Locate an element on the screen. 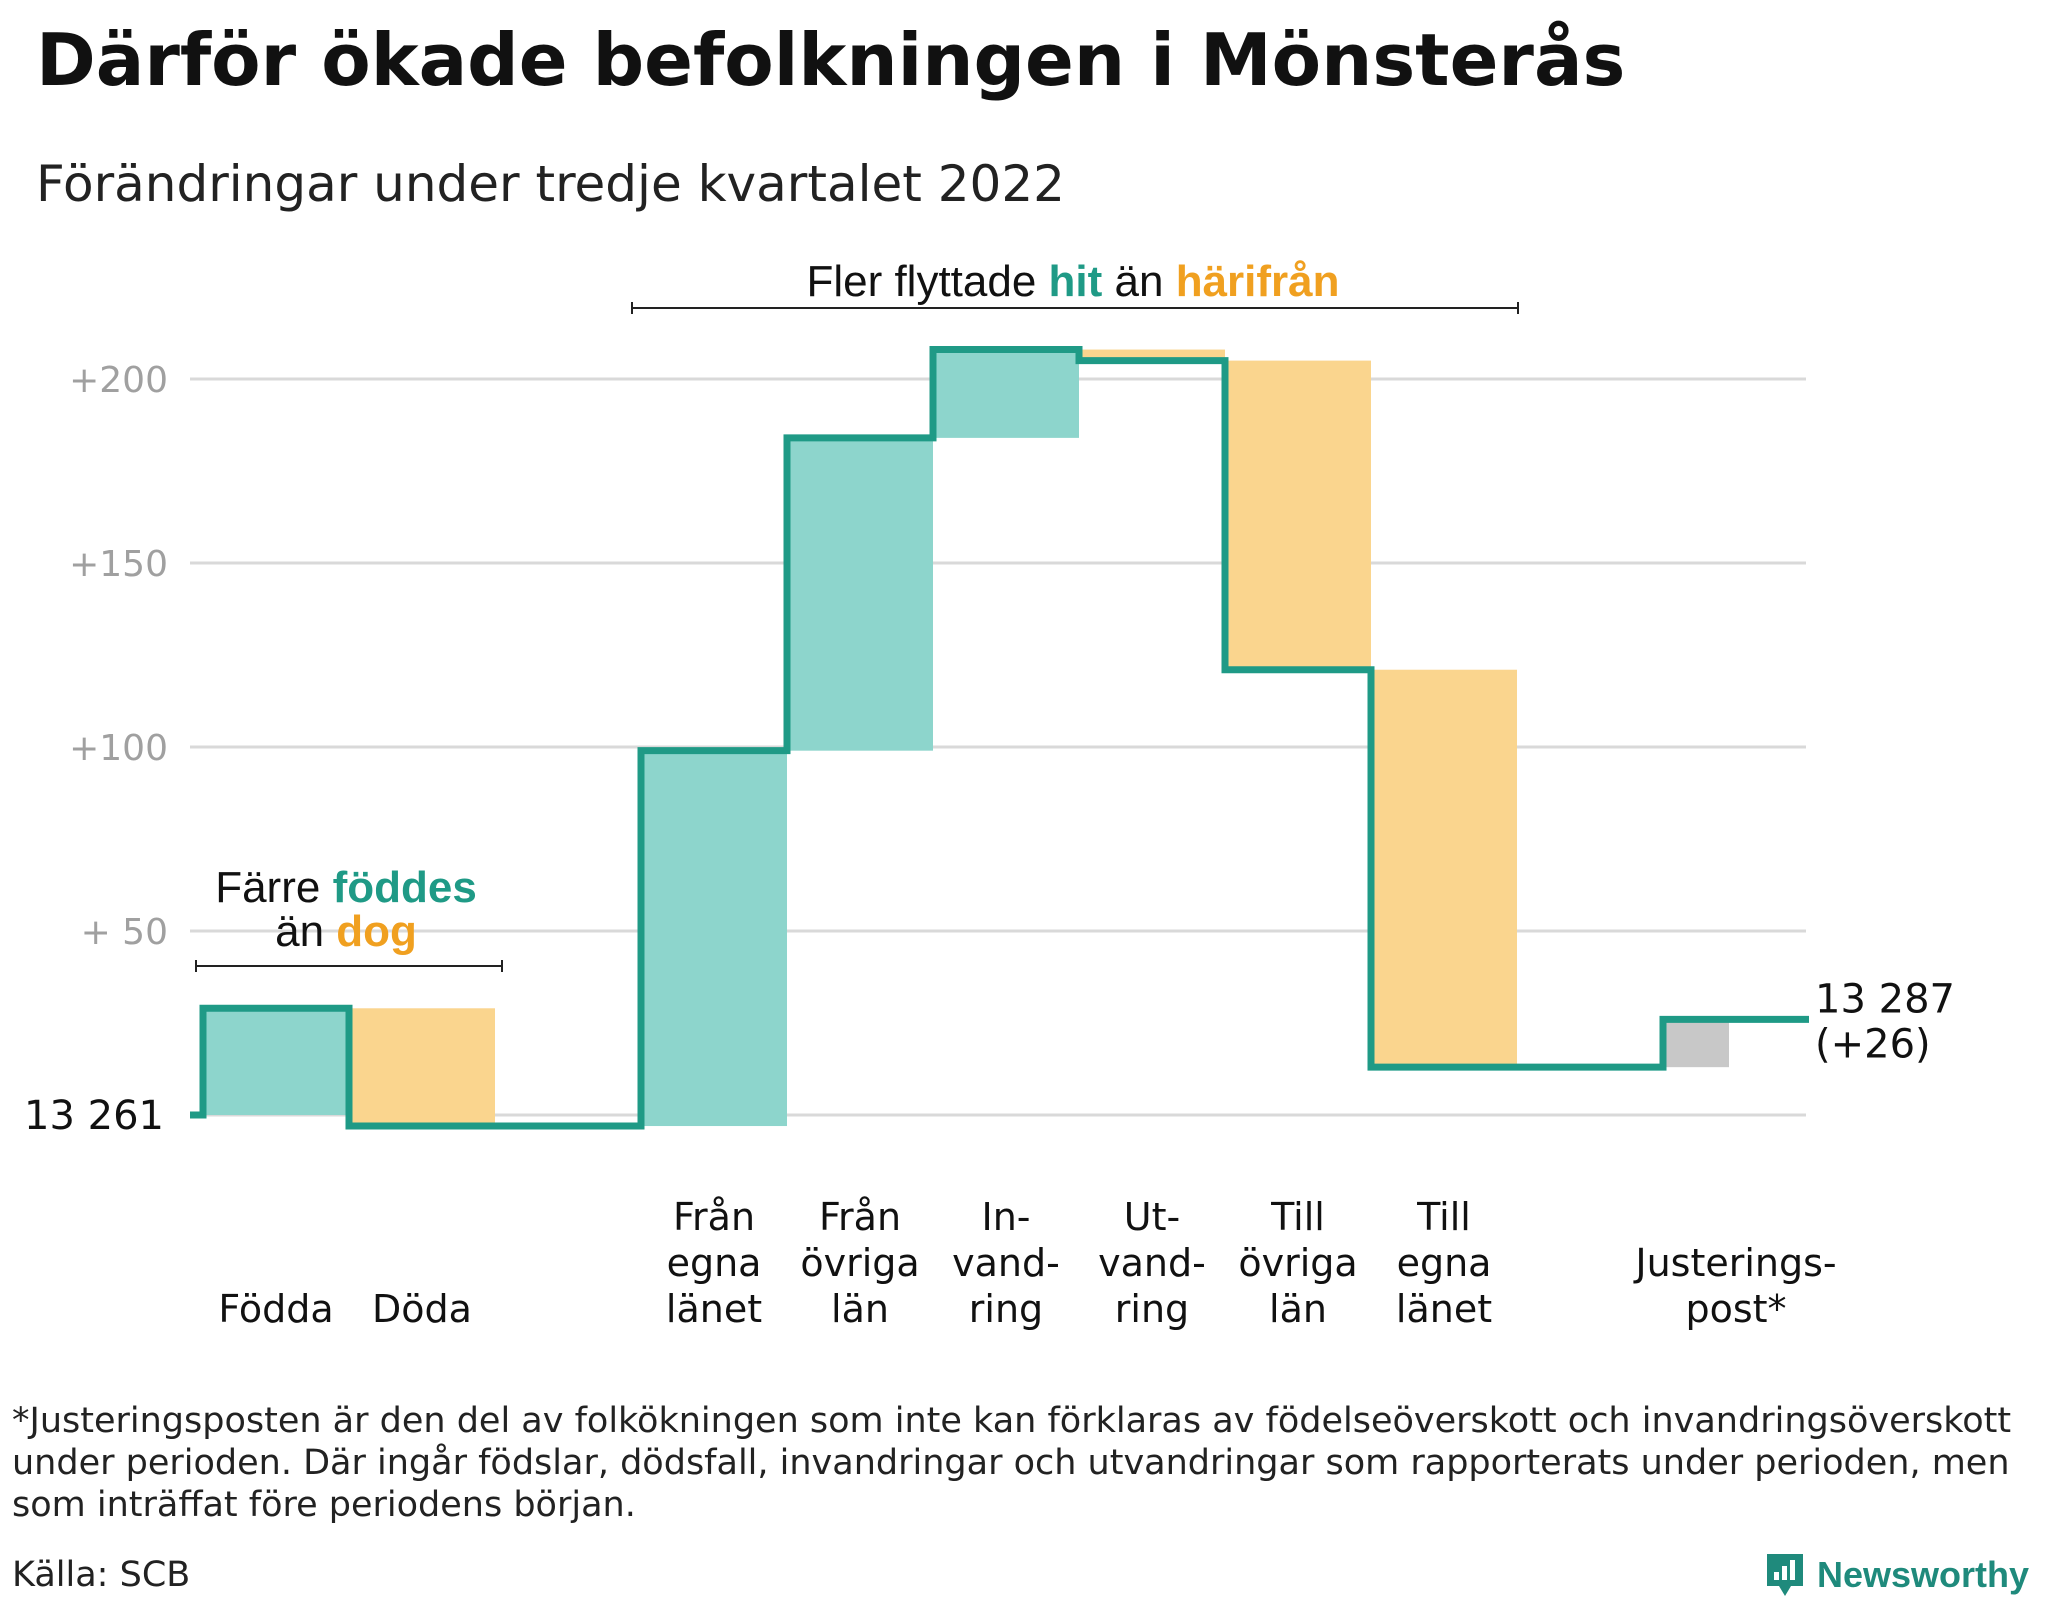  migration-bracket is located at coordinates (1075, 308).